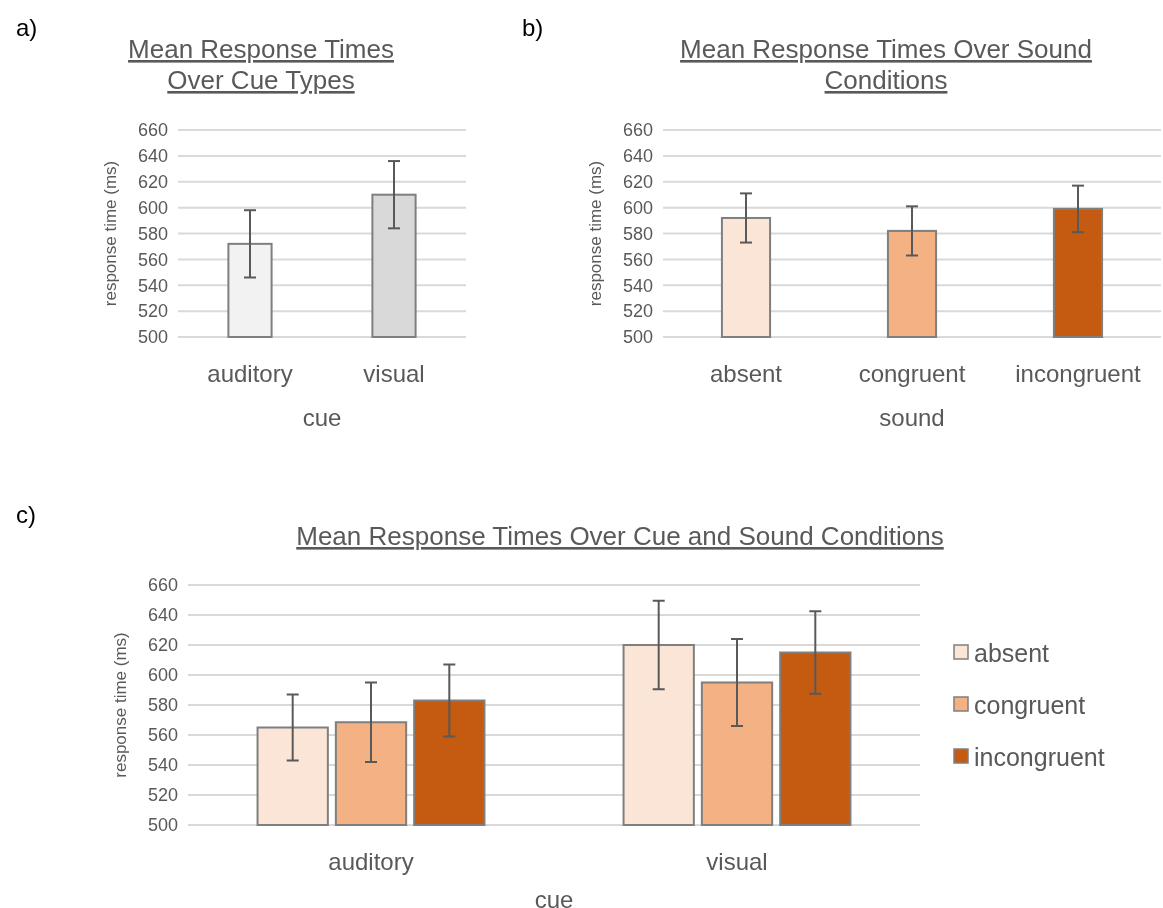 Image resolution: width=1163 pixels, height=908 pixels. What do you see at coordinates (533, 27) in the screenshot?
I see `text: b)` at bounding box center [533, 27].